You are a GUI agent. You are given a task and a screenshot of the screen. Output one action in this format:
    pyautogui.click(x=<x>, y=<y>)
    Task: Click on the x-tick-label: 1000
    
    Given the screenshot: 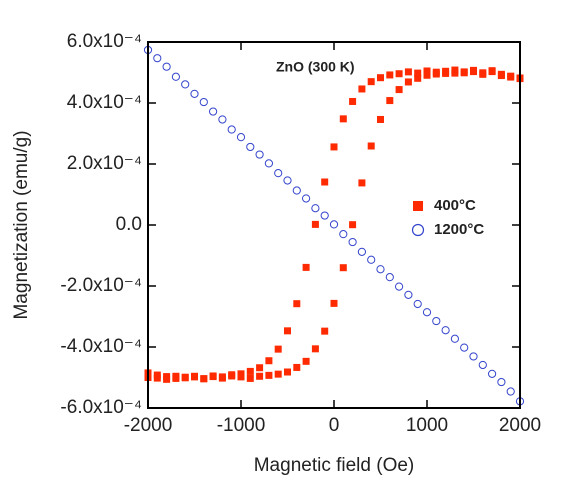 What is the action you would take?
    pyautogui.click(x=427, y=425)
    